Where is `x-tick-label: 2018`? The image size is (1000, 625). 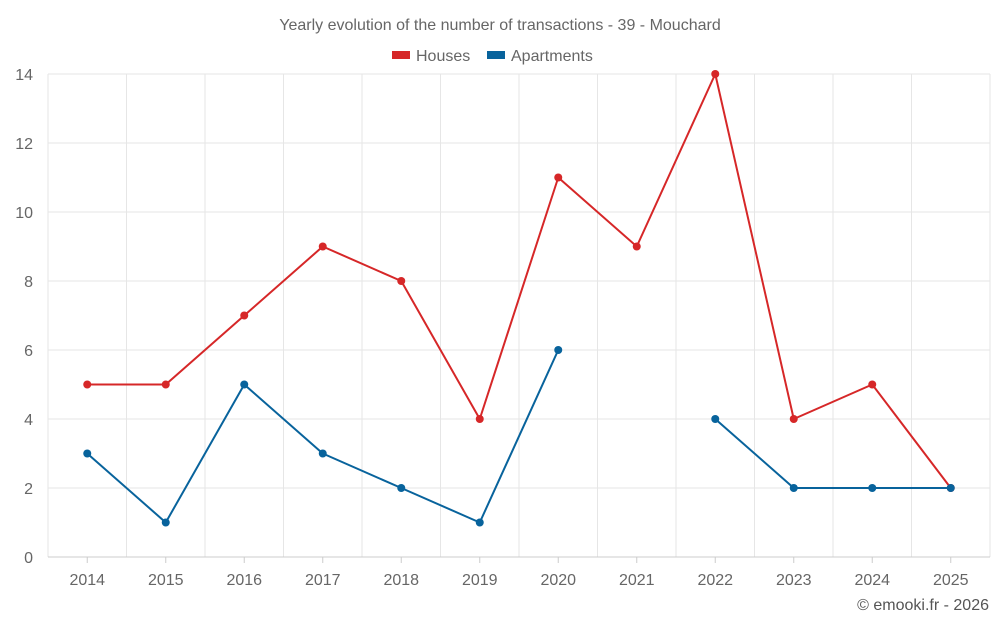
x-tick-label: 2018 is located at coordinates (401, 580).